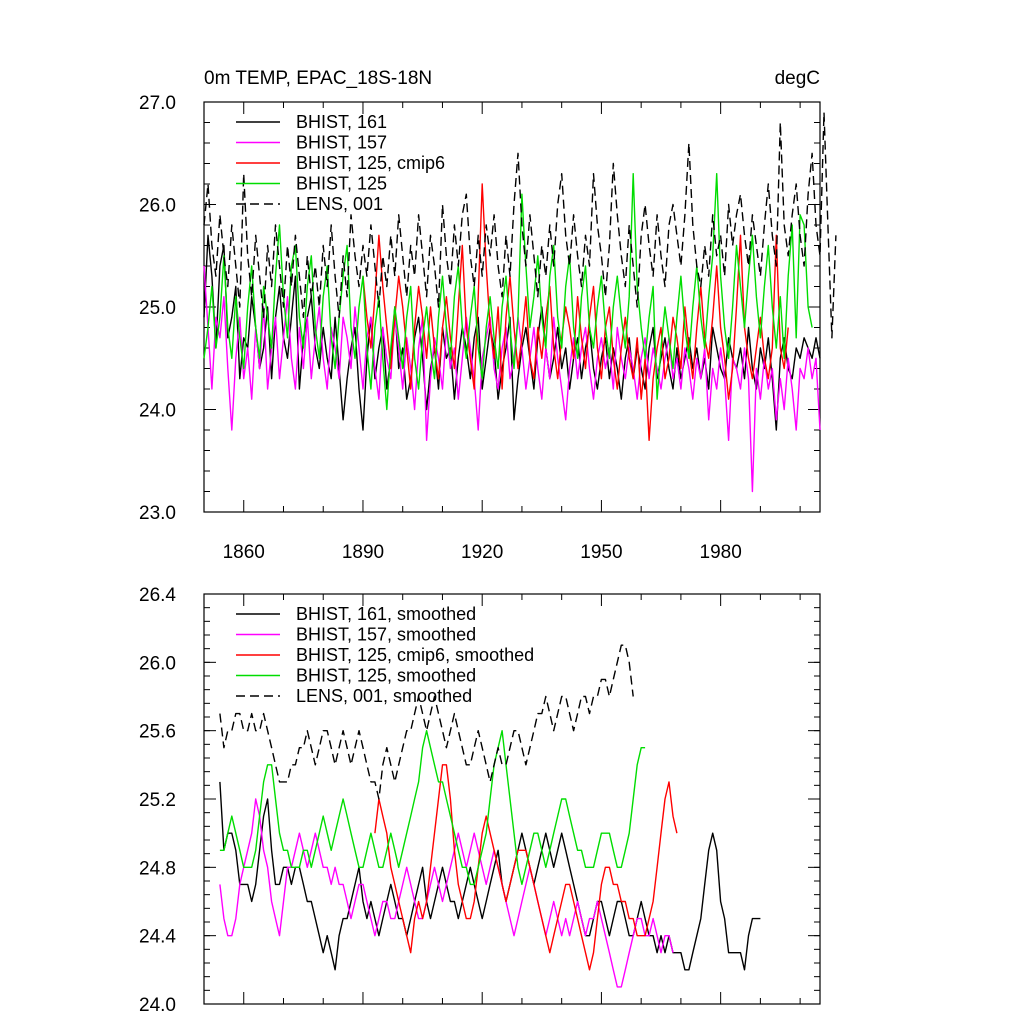  I want to click on legend-label: BHIST, 125, so click(341, 184).